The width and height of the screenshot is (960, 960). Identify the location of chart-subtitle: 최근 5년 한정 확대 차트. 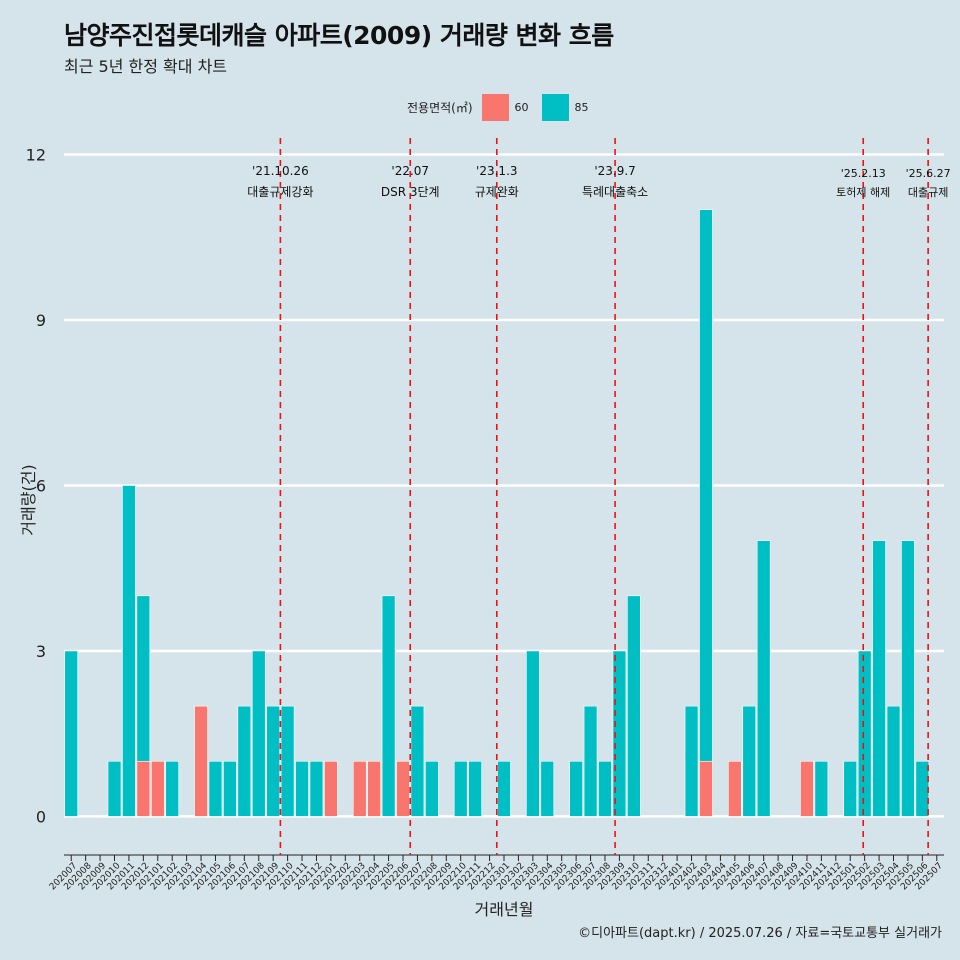
(146, 66).